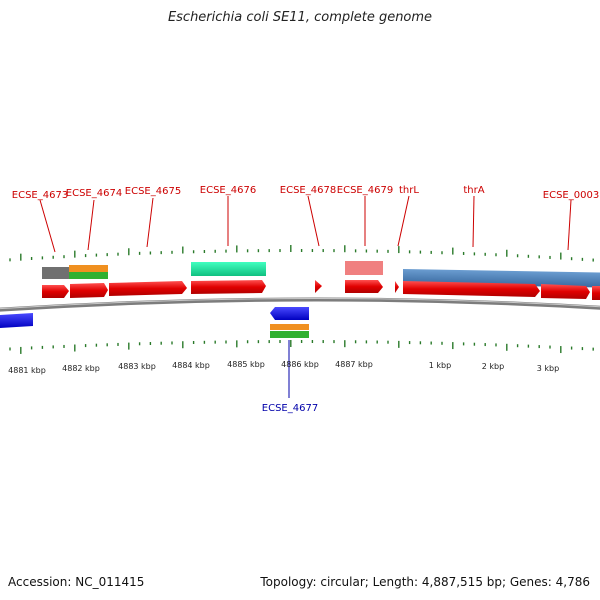  Describe the element at coordinates (88, 275) in the screenshot. I see `feature-green` at that location.